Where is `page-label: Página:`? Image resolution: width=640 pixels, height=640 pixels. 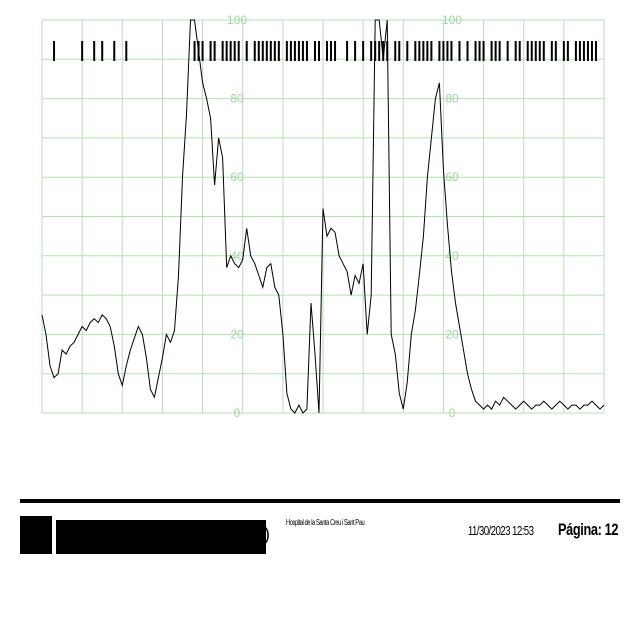
page-label: Página: is located at coordinates (579, 529).